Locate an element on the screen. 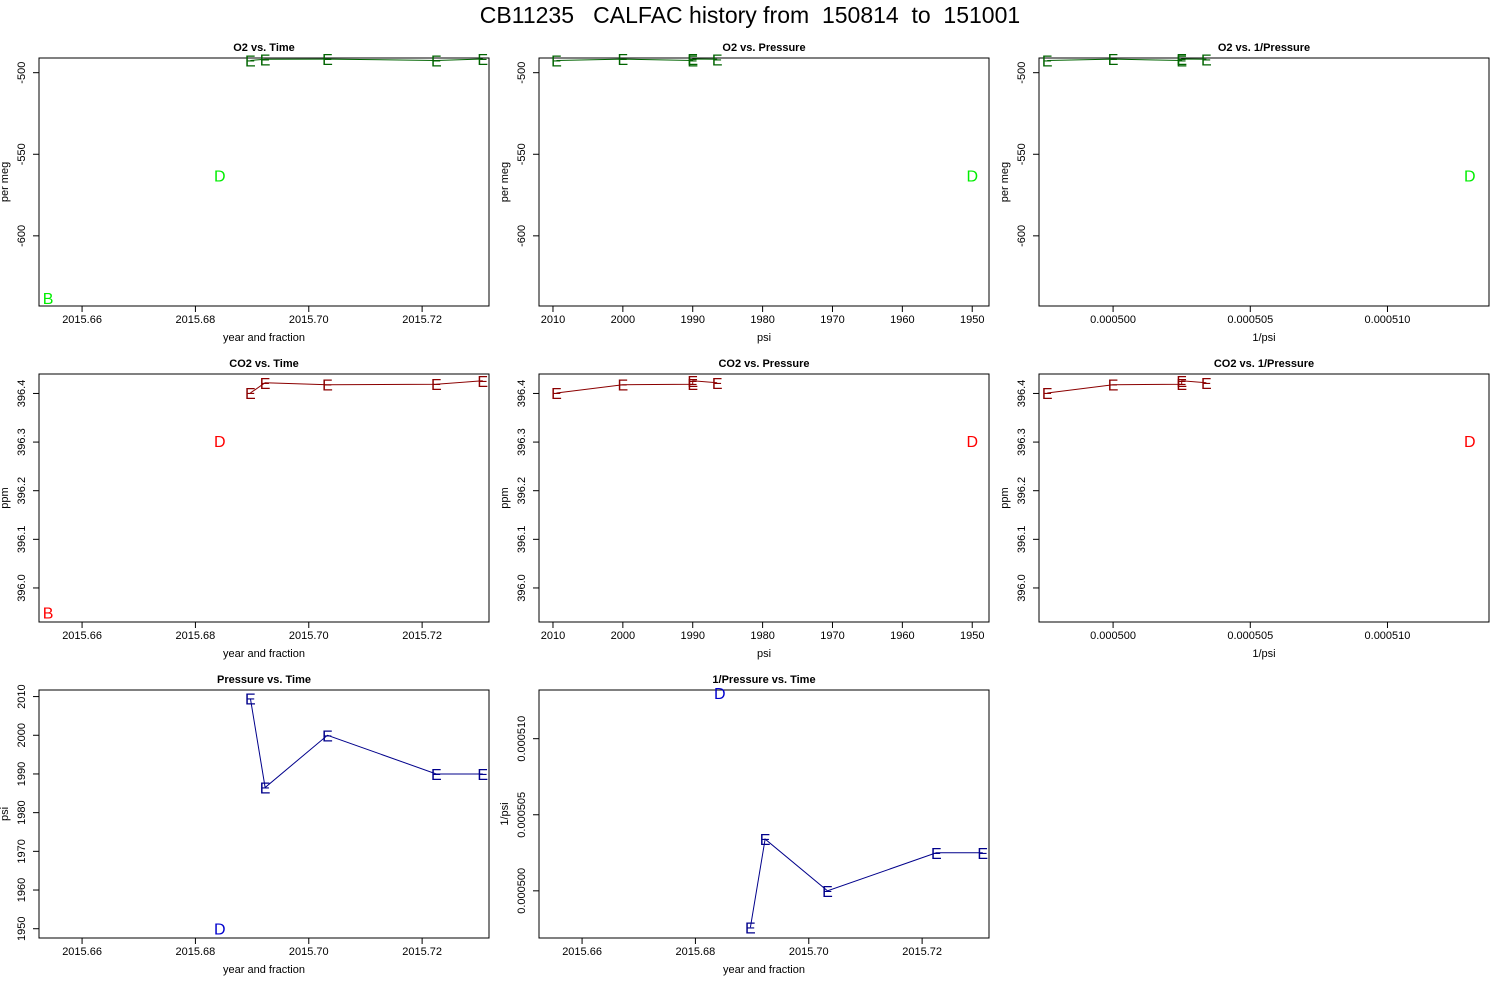 The width and height of the screenshot is (1500, 1000). y-tick-label: 0.000500 is located at coordinates (522, 891).